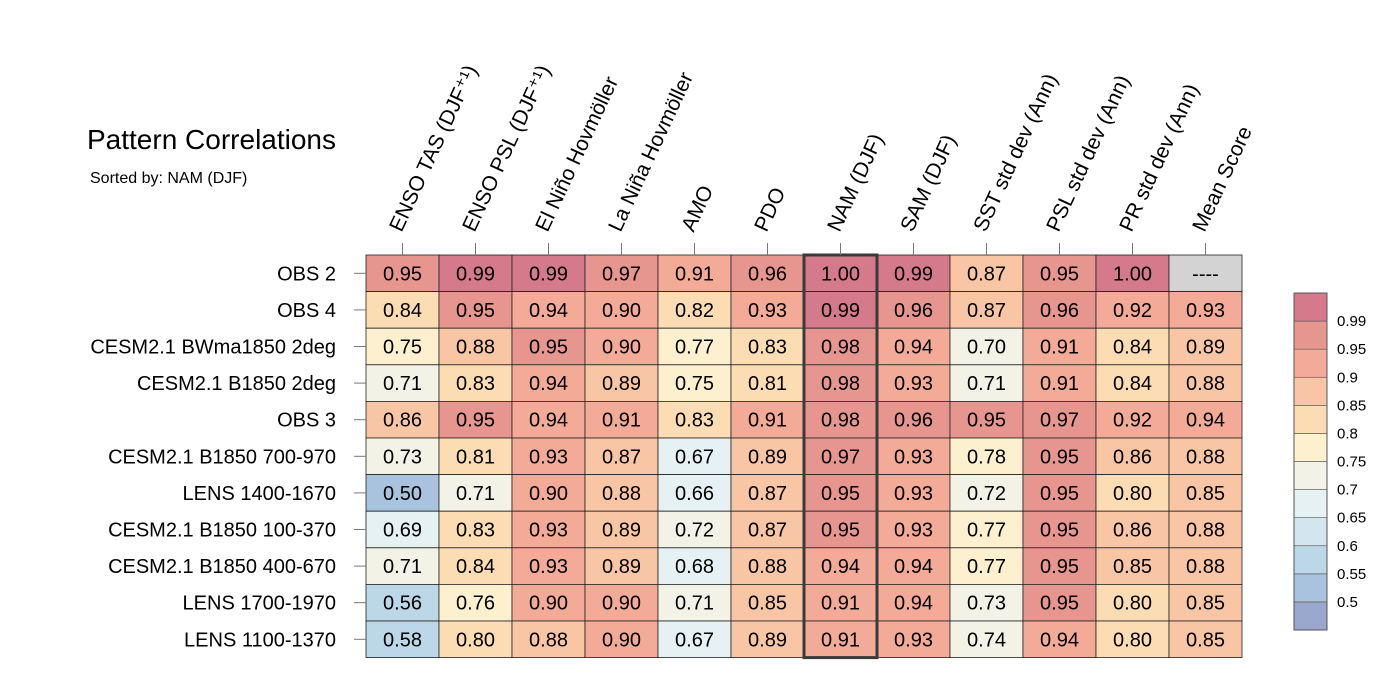 This screenshot has width=1399, height=689. What do you see at coordinates (1351, 405) in the screenshot?
I see `colorbar-tick-label: 0.85` at bounding box center [1351, 405].